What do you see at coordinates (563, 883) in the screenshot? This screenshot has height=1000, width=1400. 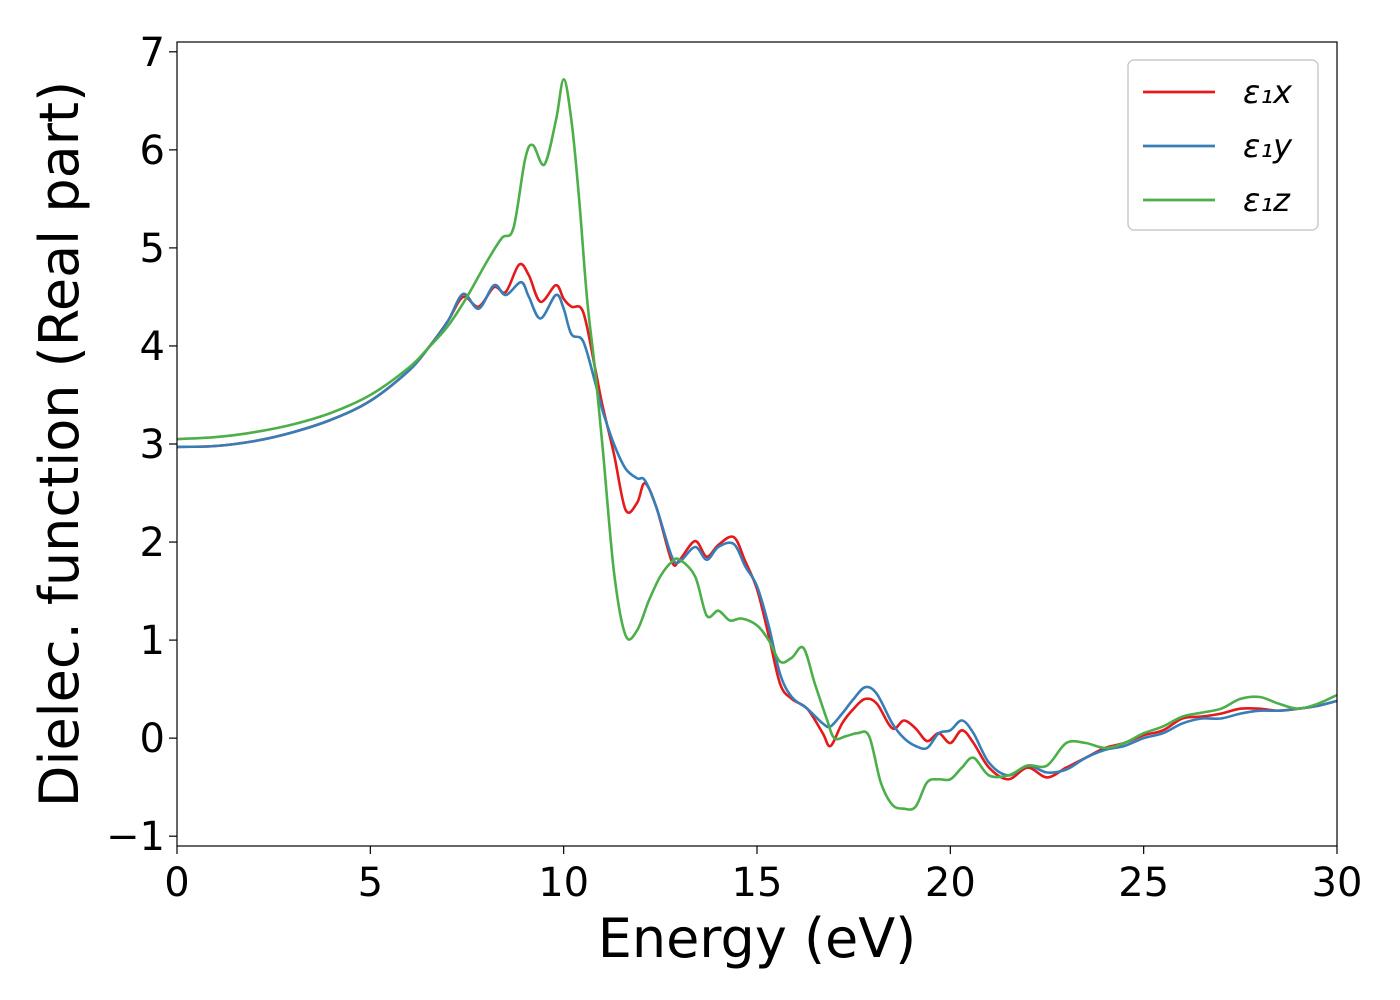 I see `x-tick-label: 10` at bounding box center [563, 883].